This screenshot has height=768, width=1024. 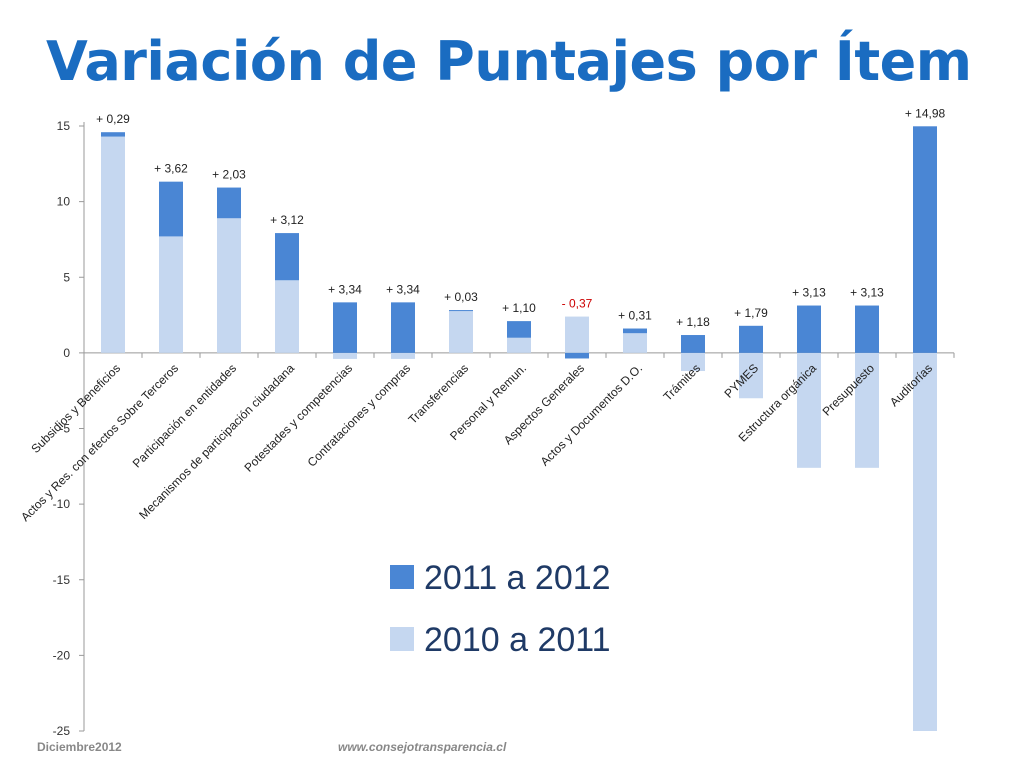 What do you see at coordinates (925, 113) in the screenshot?
I see `data-label: + 14,98` at bounding box center [925, 113].